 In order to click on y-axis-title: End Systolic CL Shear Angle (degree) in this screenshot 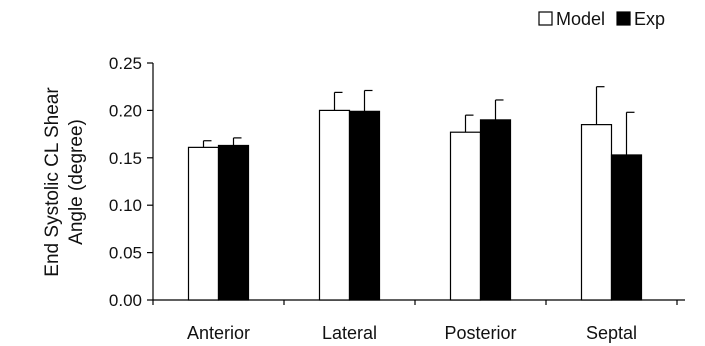, I will do `click(64, 182)`.